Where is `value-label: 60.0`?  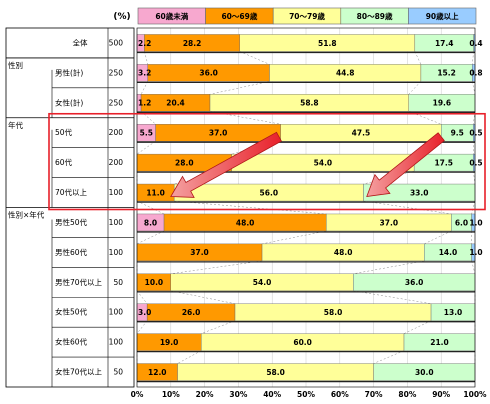
value-label: 60.0 is located at coordinates (302, 342).